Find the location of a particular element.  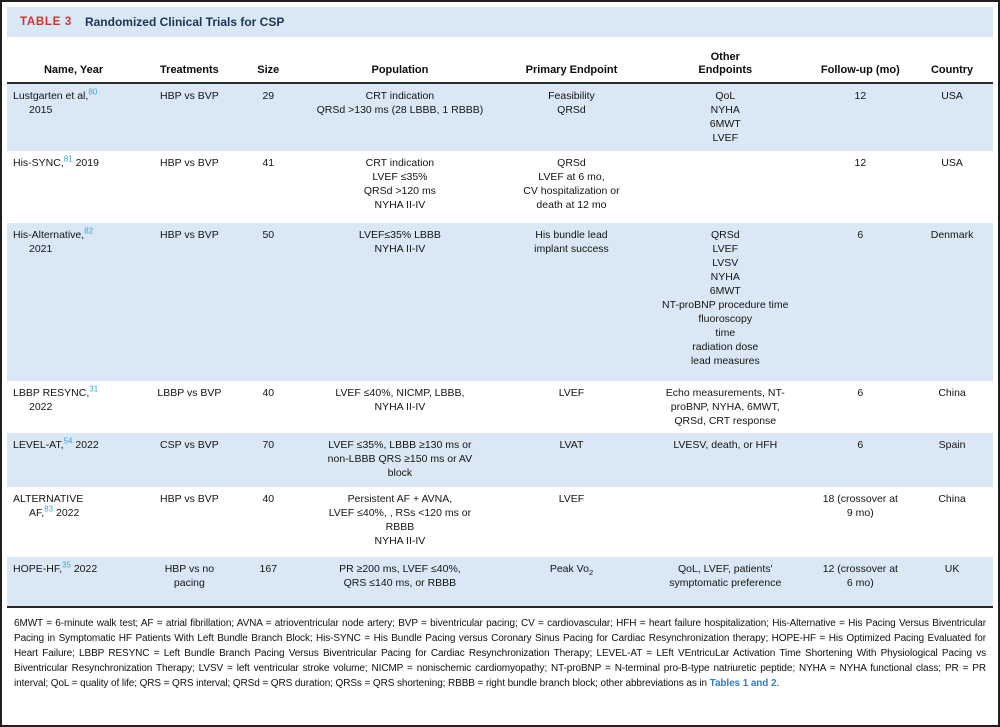

column-header-country: Country is located at coordinates (952, 60).